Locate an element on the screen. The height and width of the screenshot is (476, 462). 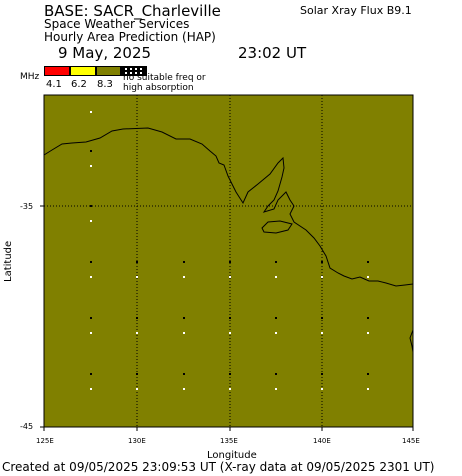
base-title: BASE: SACR_Charleville is located at coordinates (132, 11).